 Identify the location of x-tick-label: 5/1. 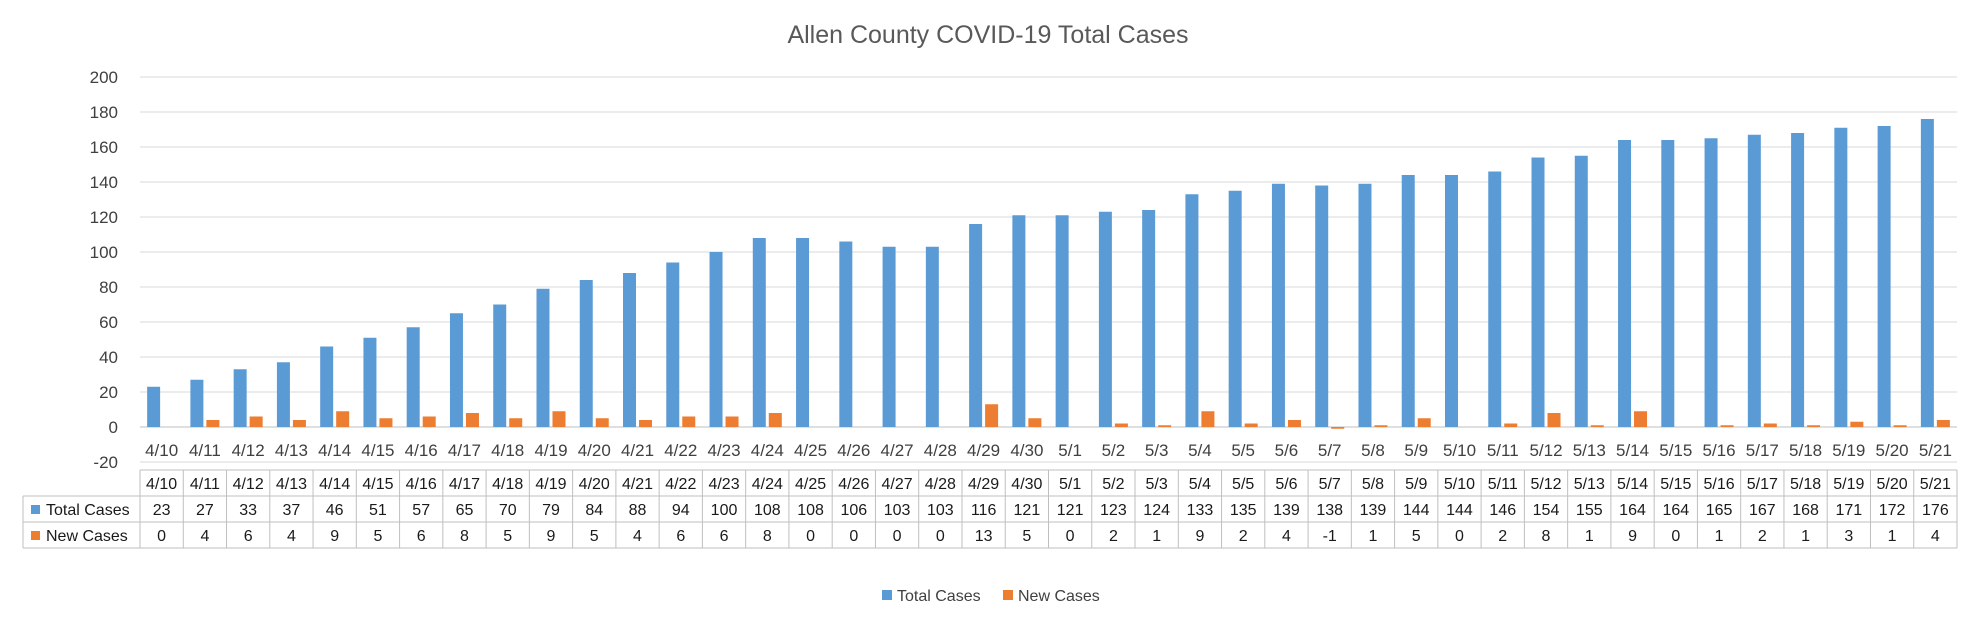
(1070, 450).